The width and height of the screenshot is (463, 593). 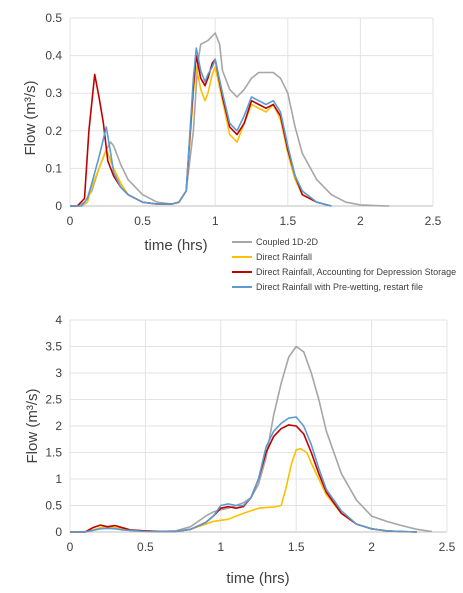 I want to click on y-tick-label: 1, so click(x=58, y=479).